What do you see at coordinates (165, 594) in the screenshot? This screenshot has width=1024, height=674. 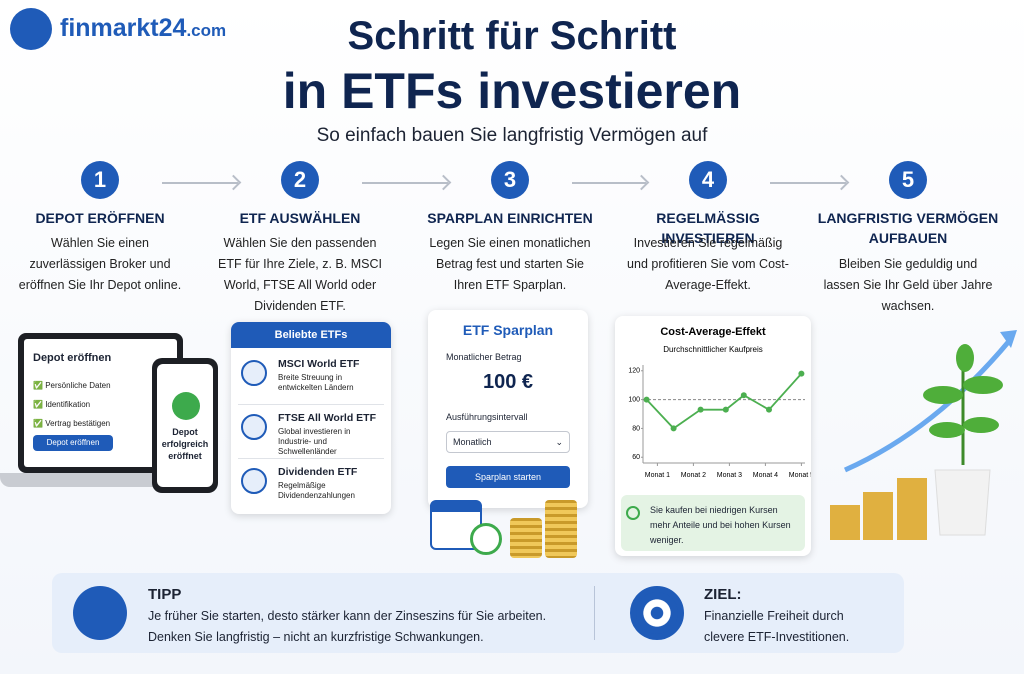 I see `tip-title: TIPP` at bounding box center [165, 594].